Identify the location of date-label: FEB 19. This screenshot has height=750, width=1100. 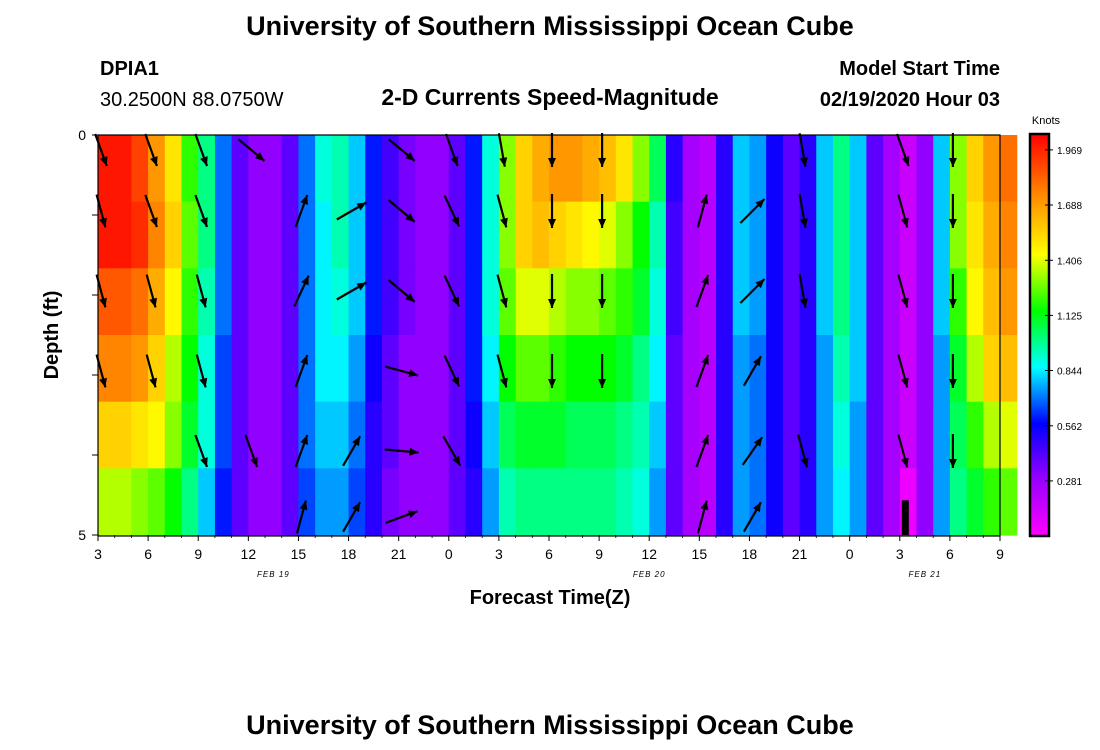
(273, 574).